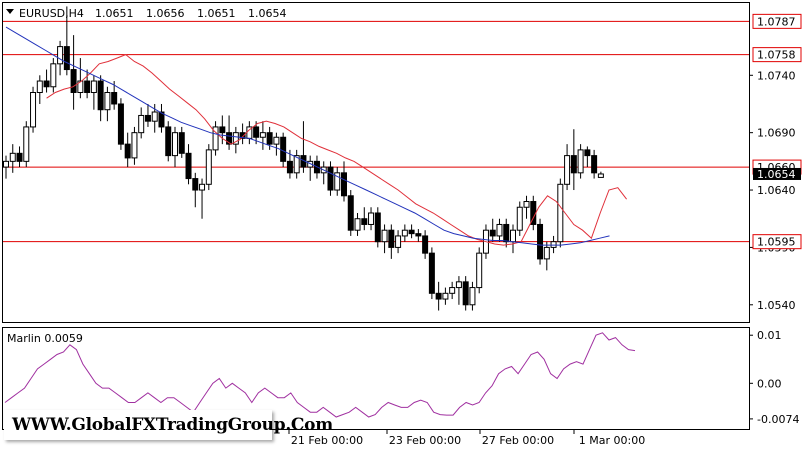 Image resolution: width=807 pixels, height=452 pixels. I want to click on indicator-y-tick-label: 0.00, so click(769, 383).